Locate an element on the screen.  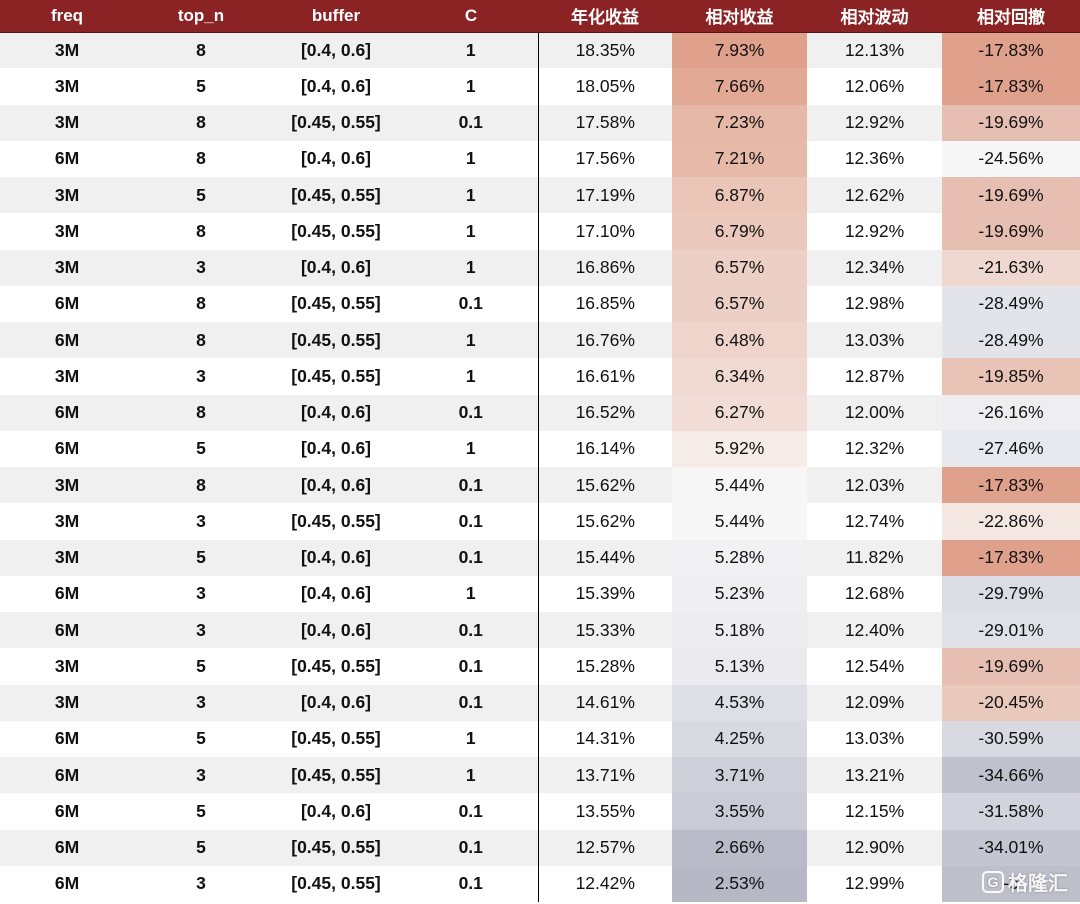
cell-relative-drawdown: -24.56% is located at coordinates (1011, 158).